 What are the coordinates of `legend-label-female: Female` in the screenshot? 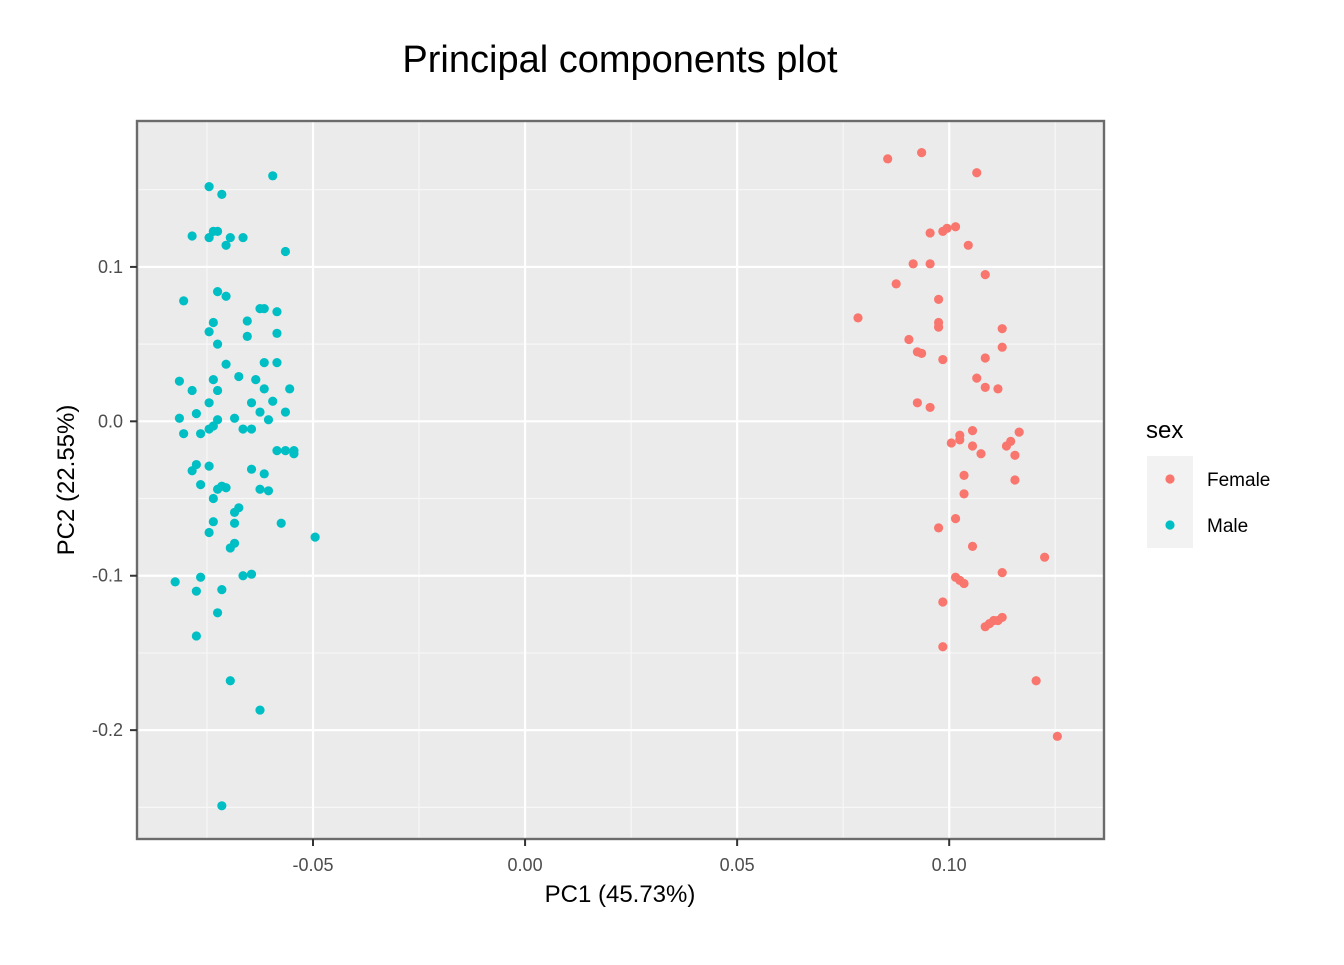 It's located at (1238, 480).